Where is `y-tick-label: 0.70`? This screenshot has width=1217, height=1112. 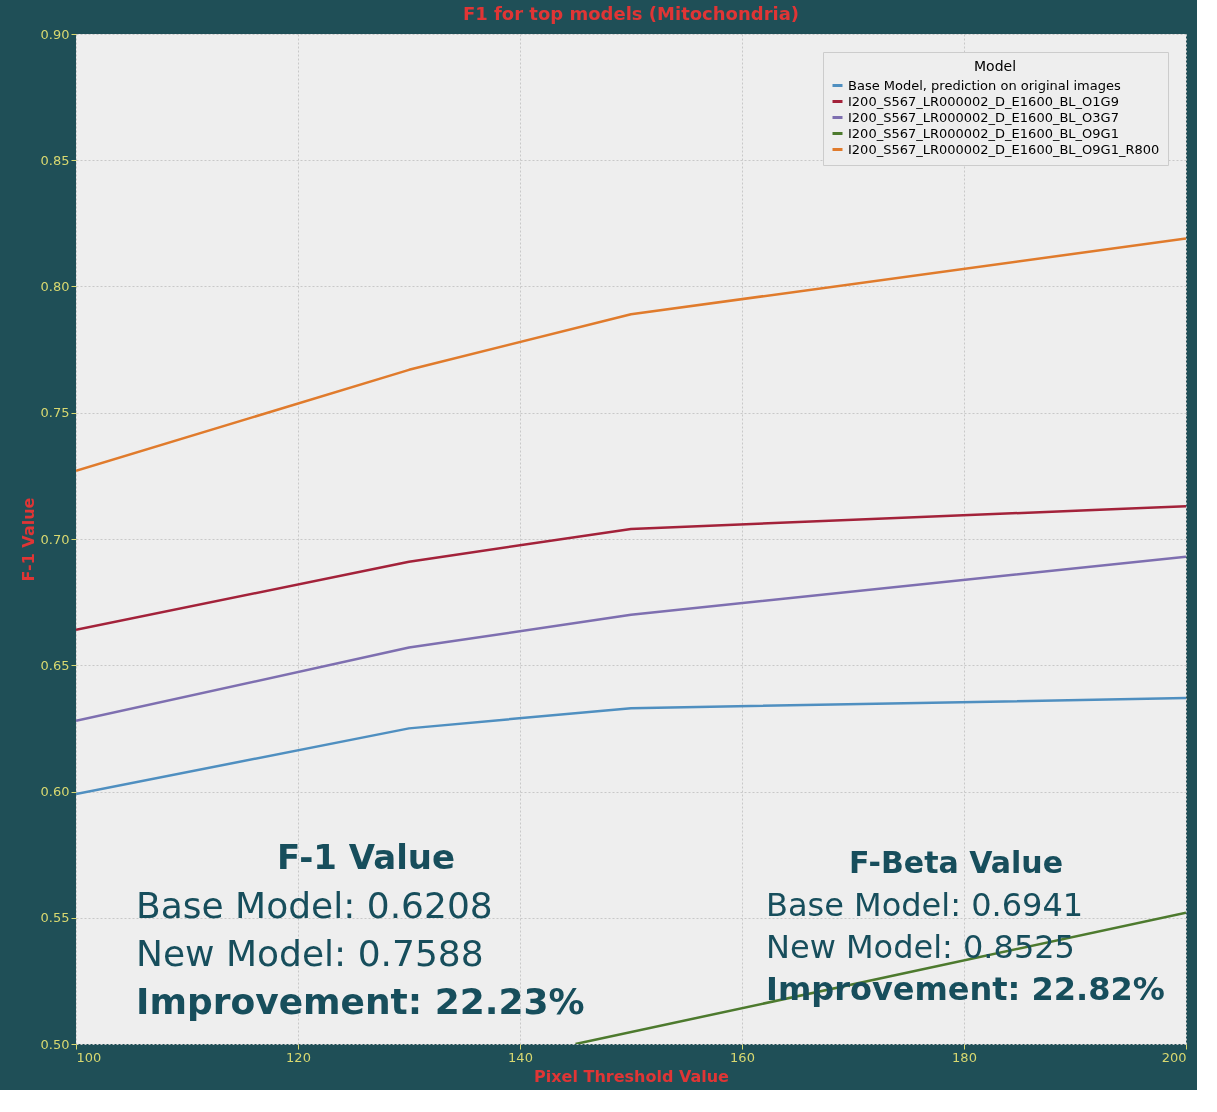
y-tick-label: 0.70 is located at coordinates (55, 539).